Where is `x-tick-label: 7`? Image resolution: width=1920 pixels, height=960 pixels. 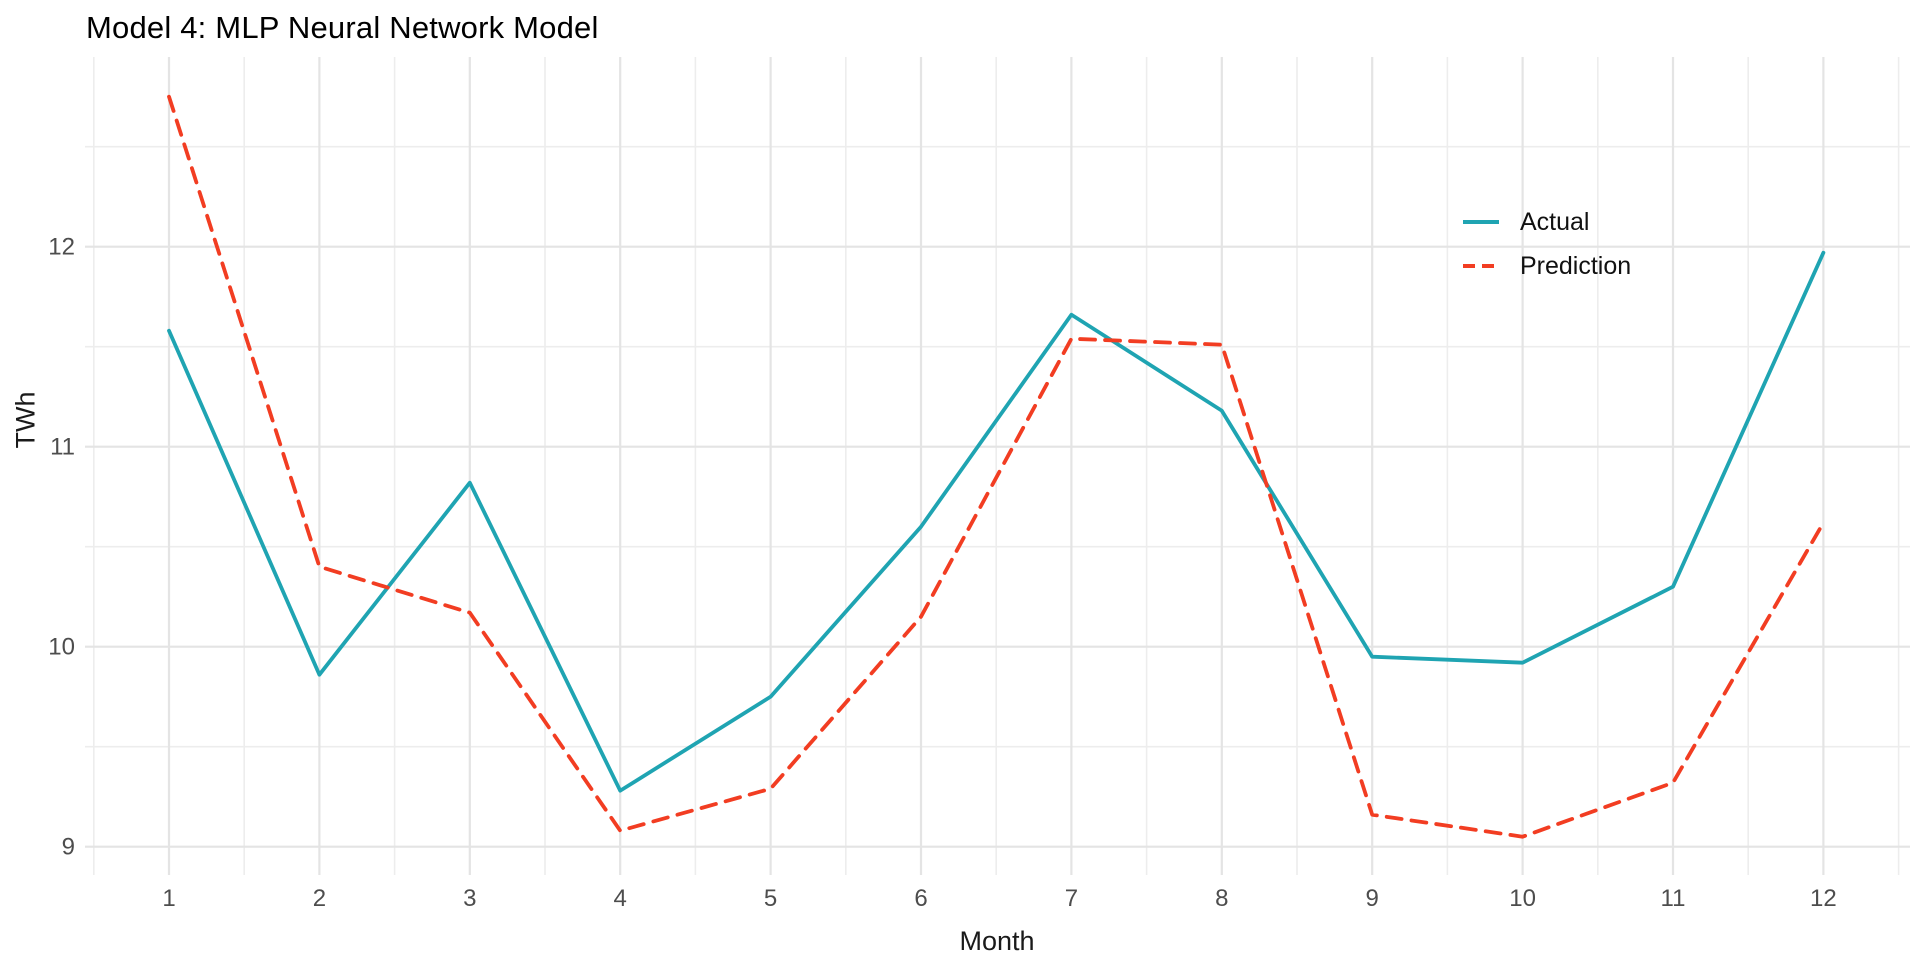
x-tick-label: 7 is located at coordinates (1071, 898).